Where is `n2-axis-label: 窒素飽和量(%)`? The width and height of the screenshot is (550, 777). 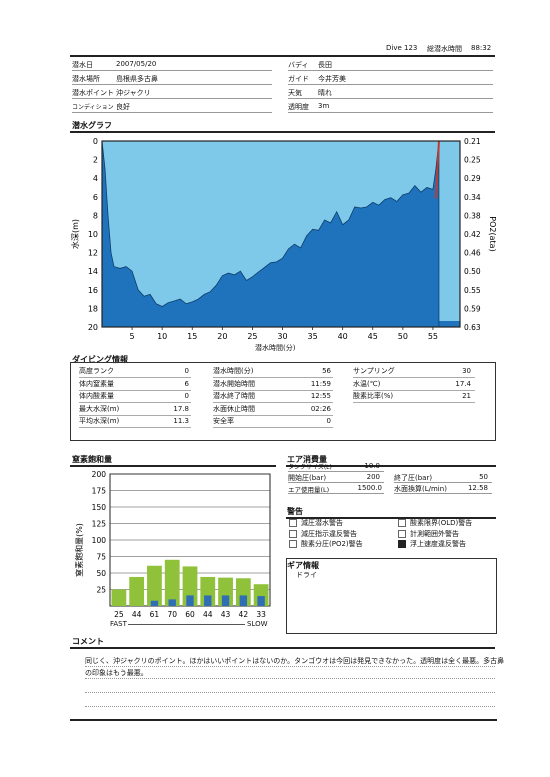
n2-axis-label: 窒素飽和量(%) is located at coordinates (79, 550).